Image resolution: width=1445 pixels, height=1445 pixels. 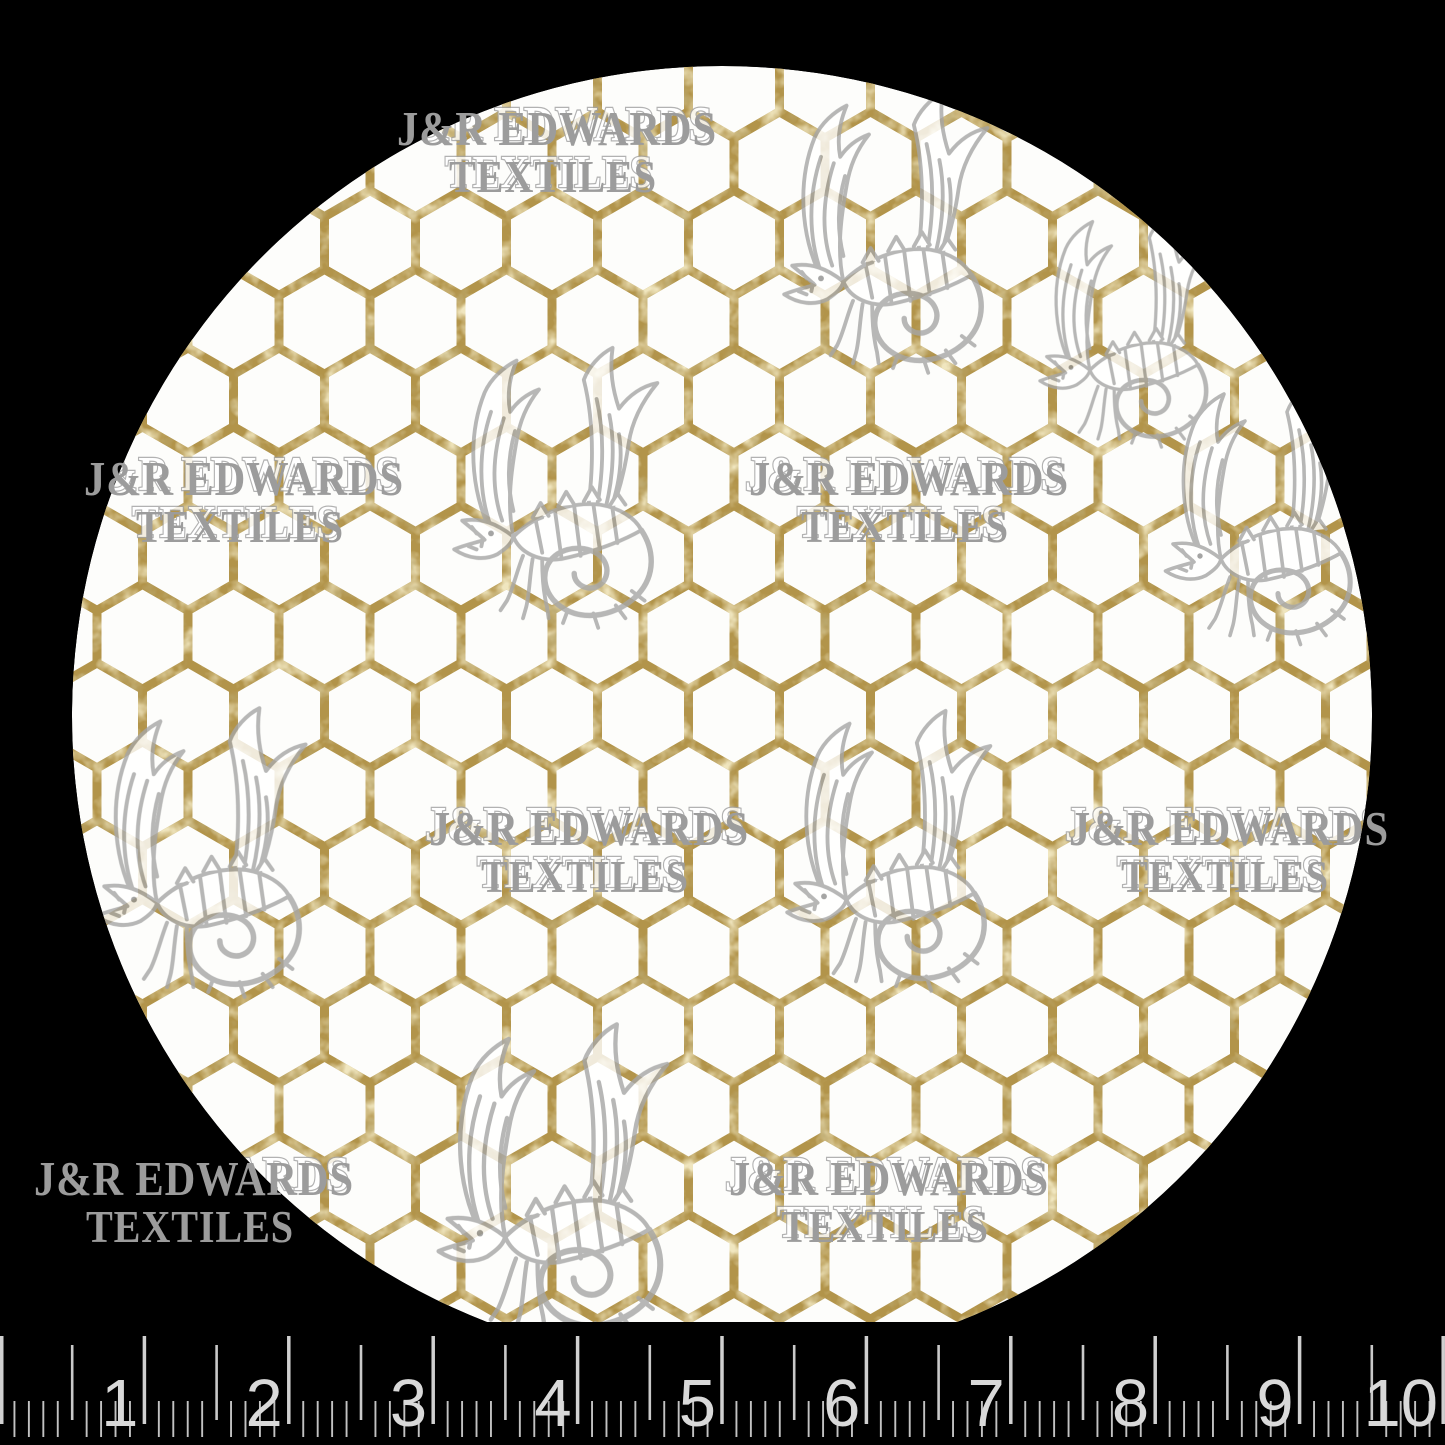 What do you see at coordinates (1274, 1403) in the screenshot?
I see `ruler-number: 9` at bounding box center [1274, 1403].